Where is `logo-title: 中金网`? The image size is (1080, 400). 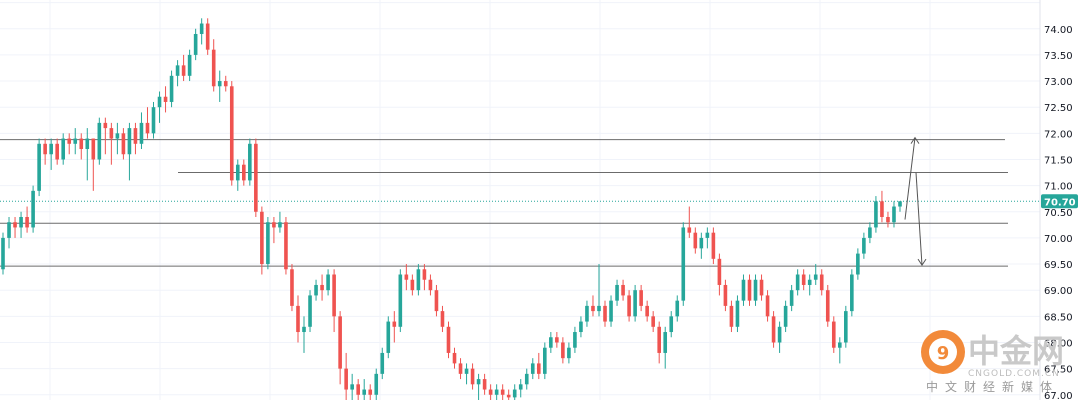 logo-title: 中金网 is located at coordinates (1016, 351).